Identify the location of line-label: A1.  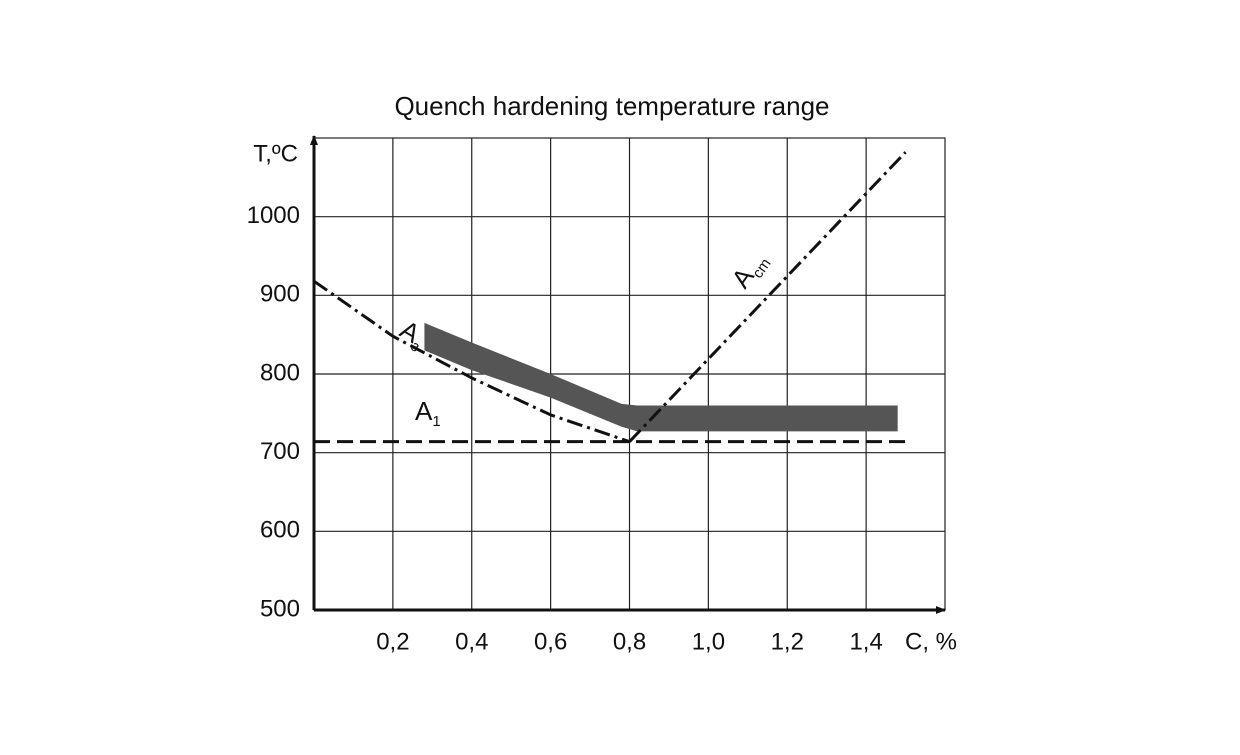
(428, 413).